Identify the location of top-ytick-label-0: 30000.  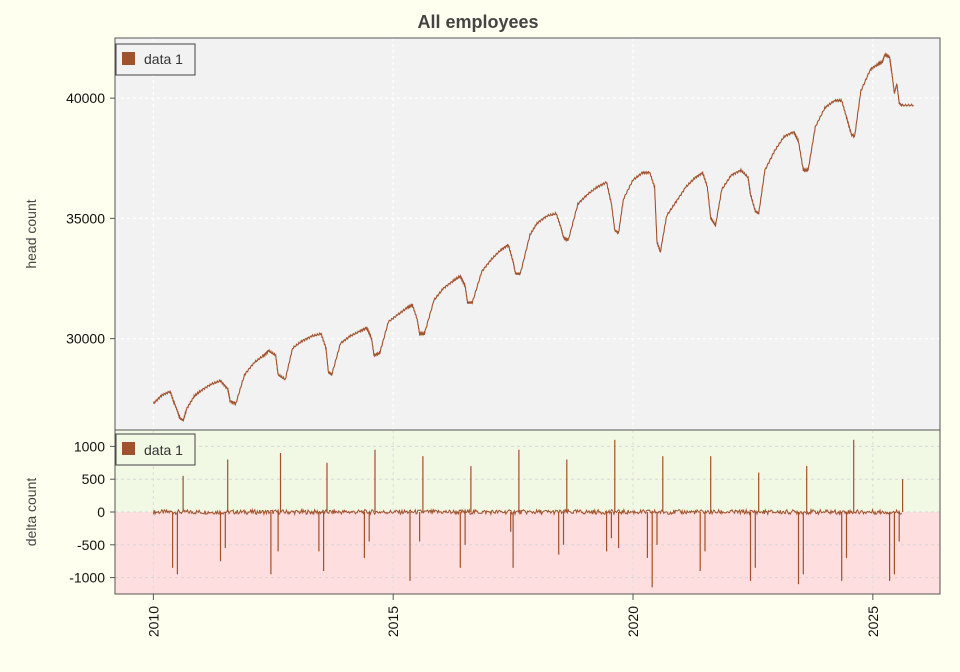
(85, 339).